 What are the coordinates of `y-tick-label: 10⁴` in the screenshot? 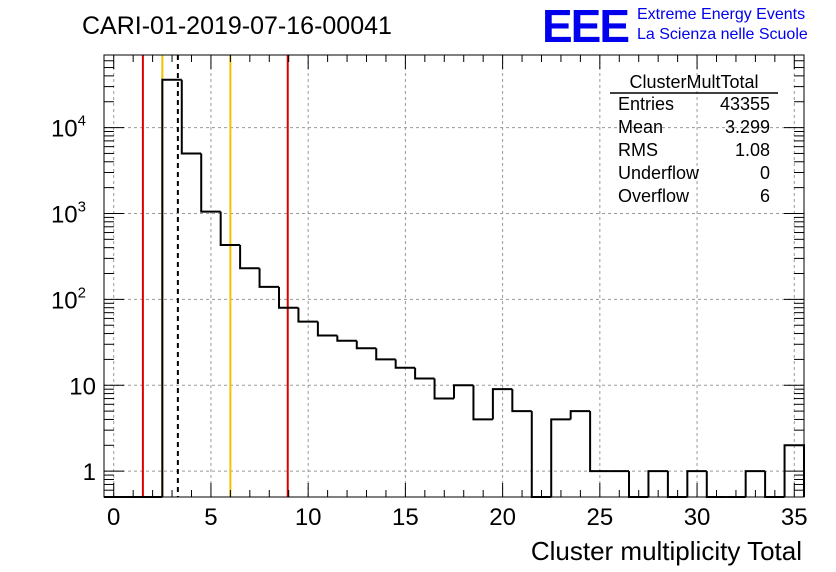 It's located at (68, 128).